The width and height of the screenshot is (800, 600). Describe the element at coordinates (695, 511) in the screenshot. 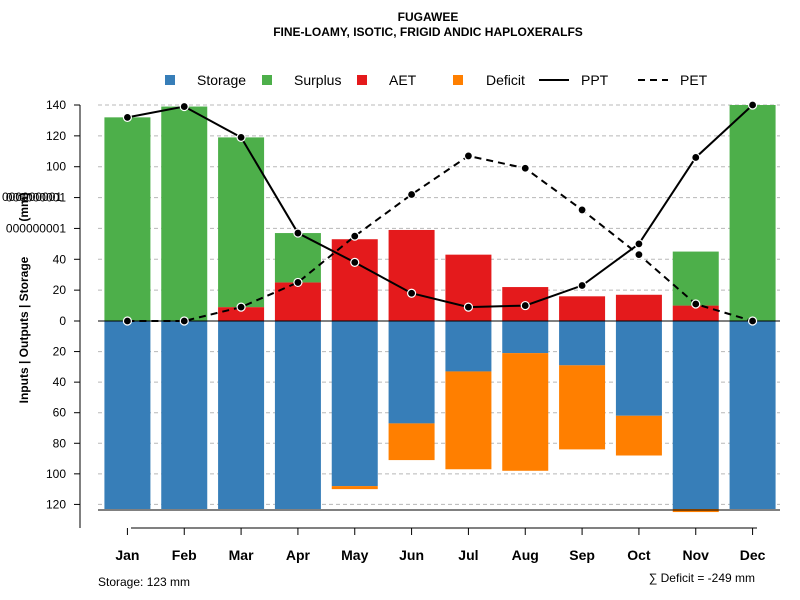

I see `deficit-bar-nov` at that location.